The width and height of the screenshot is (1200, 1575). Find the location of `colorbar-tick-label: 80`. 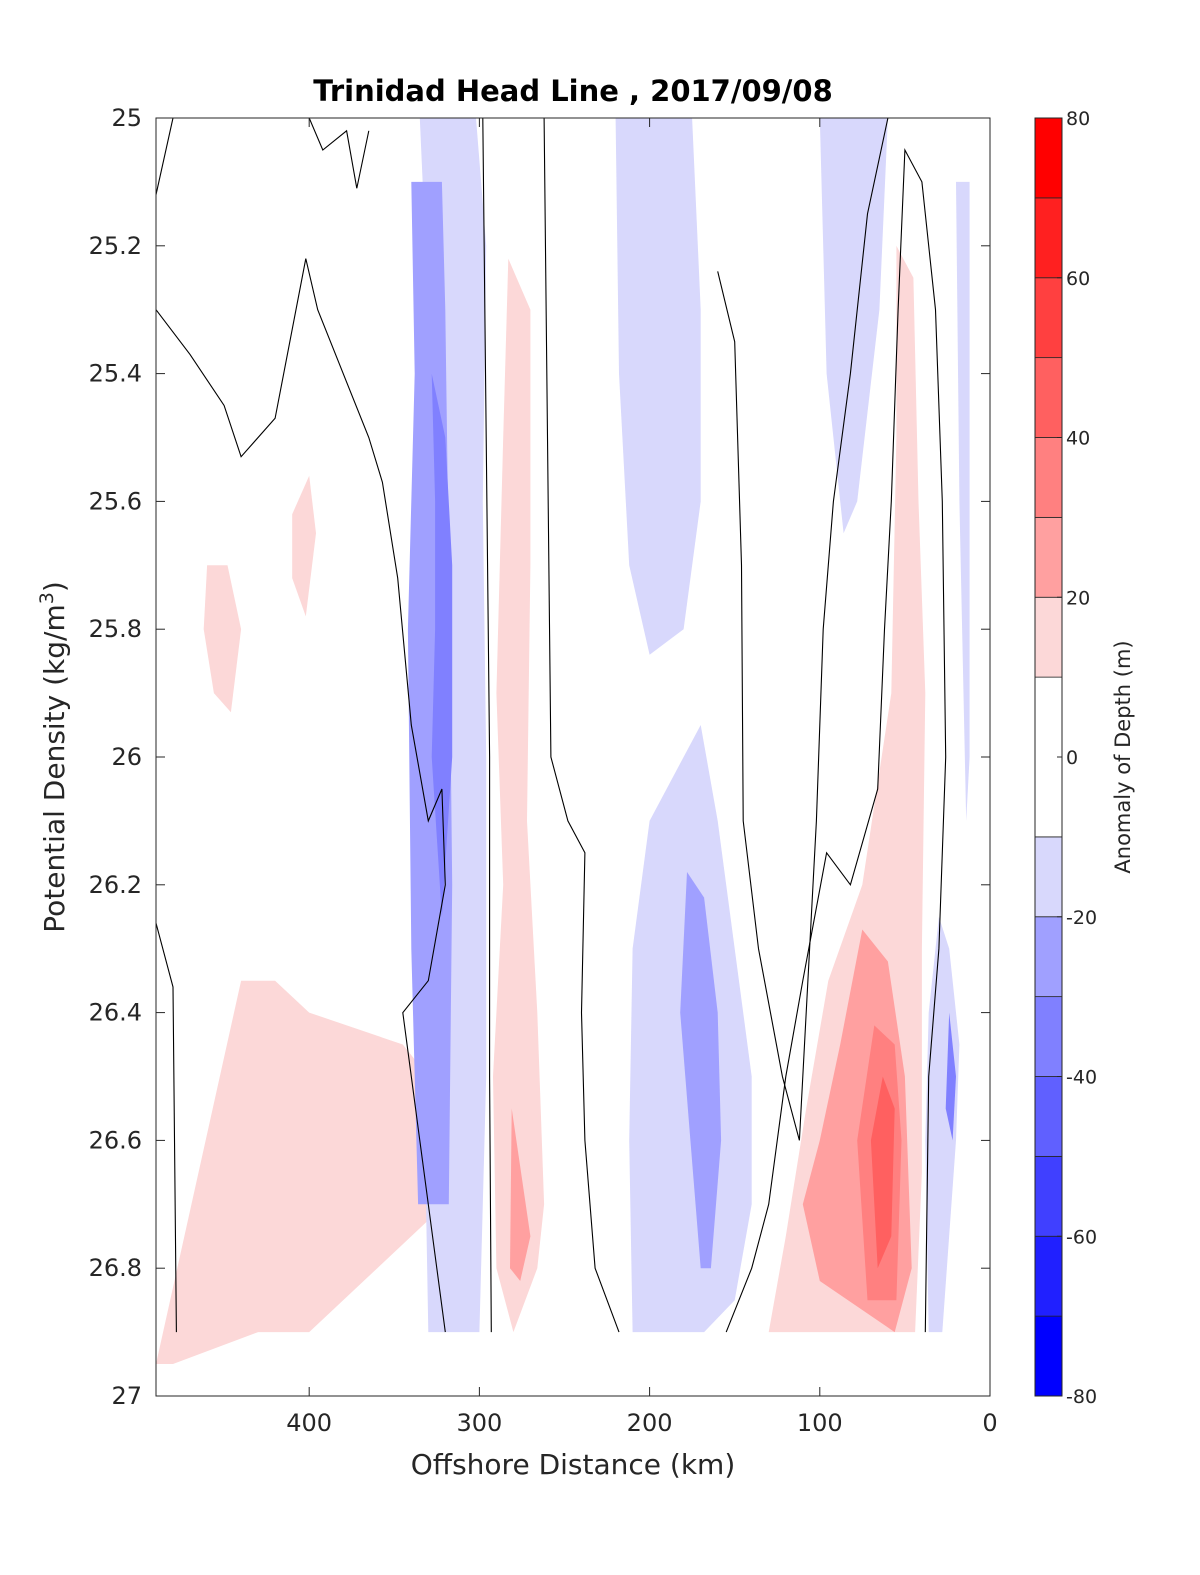

colorbar-tick-label: 80 is located at coordinates (1078, 119).